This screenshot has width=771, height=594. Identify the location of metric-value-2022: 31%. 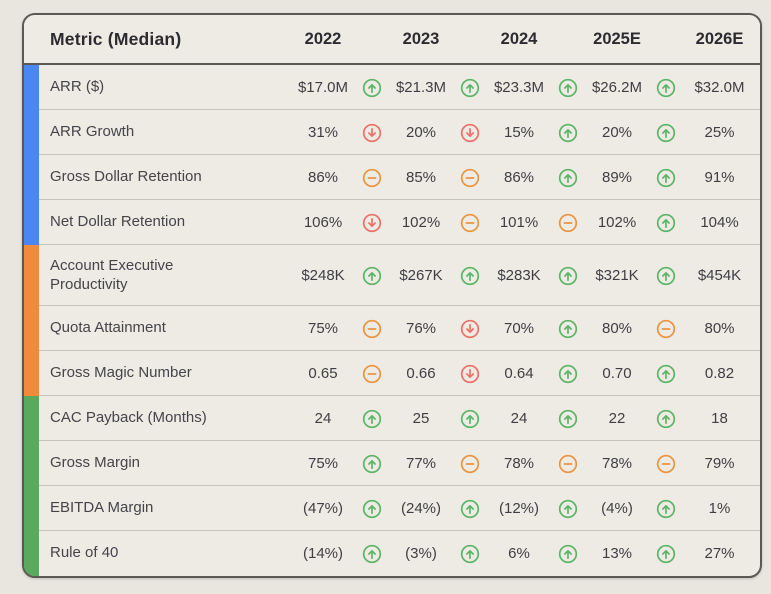
(323, 132).